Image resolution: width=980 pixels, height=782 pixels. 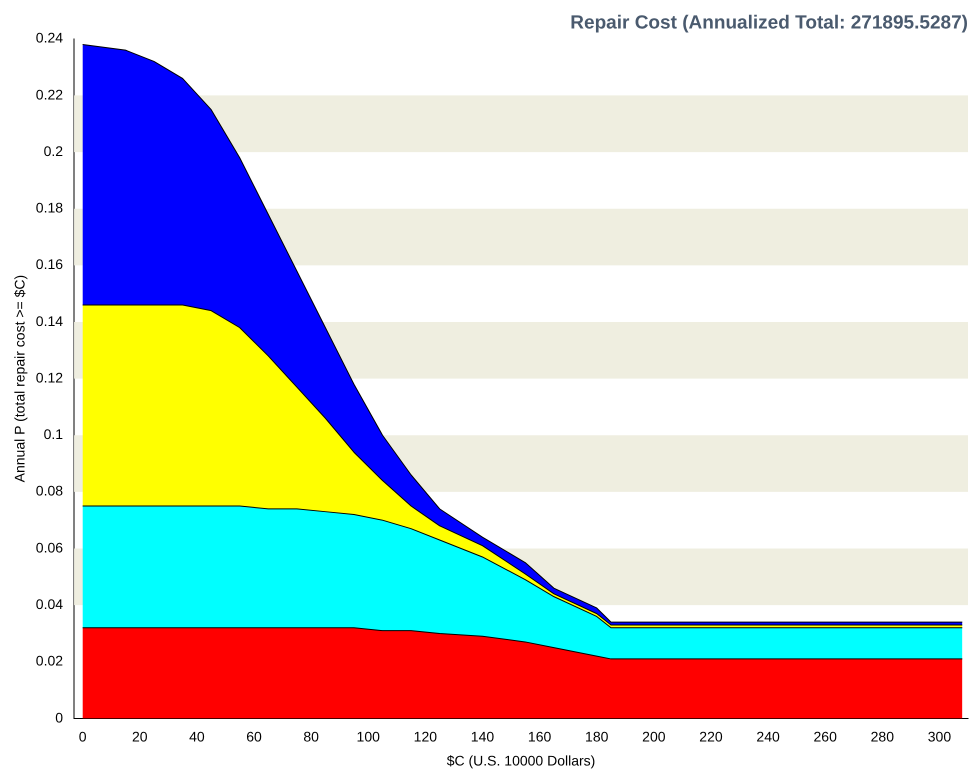 I want to click on y-tick-label: 0.14, so click(x=50, y=320).